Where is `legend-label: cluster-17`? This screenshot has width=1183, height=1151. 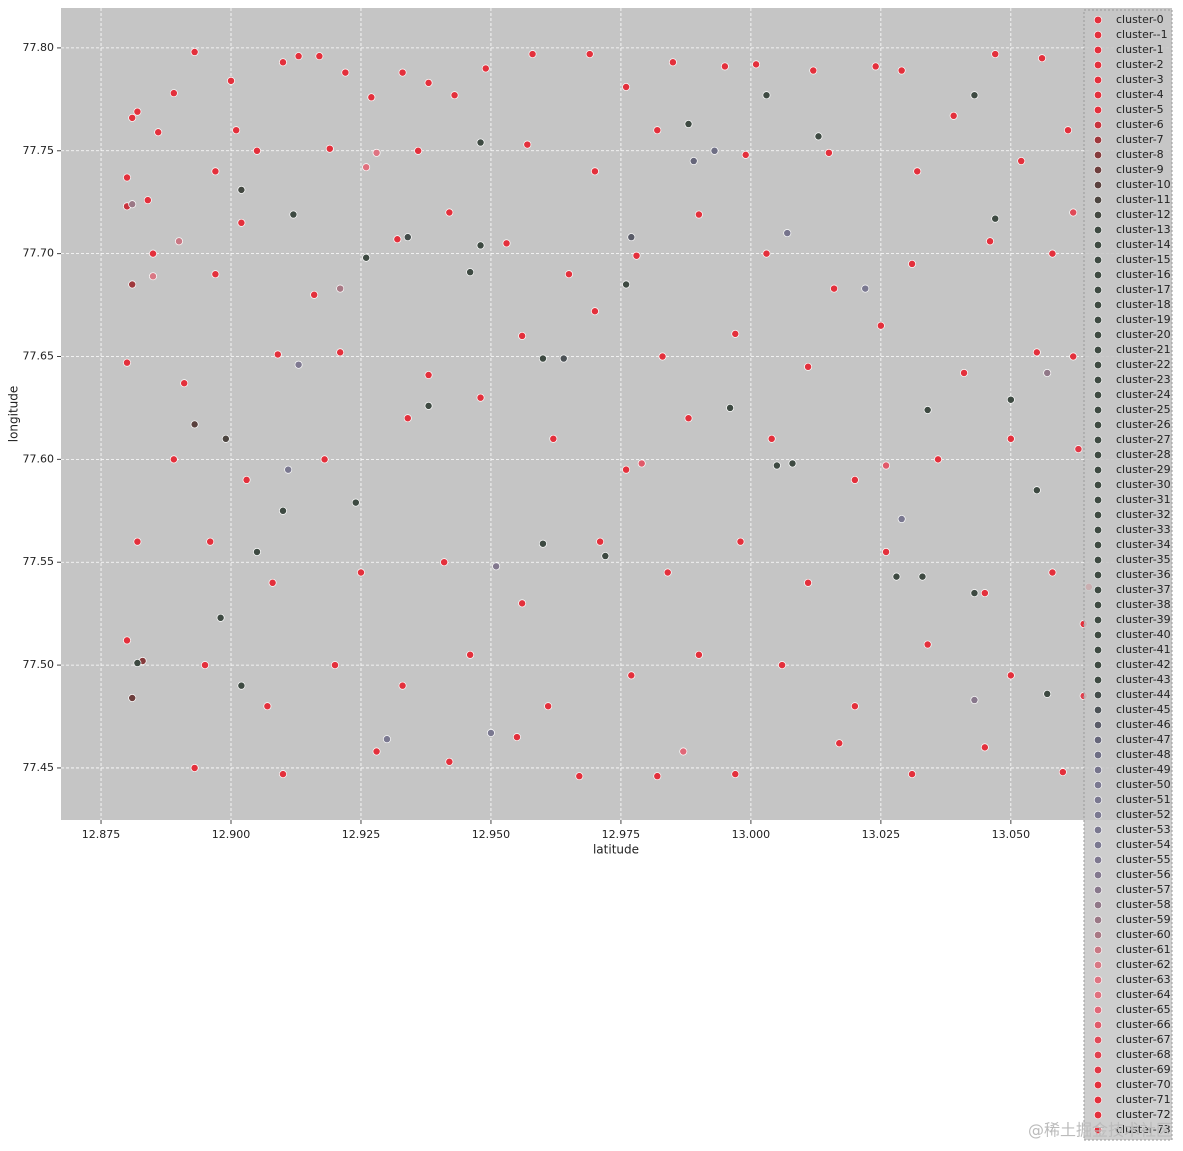 legend-label: cluster-17 is located at coordinates (1143, 289).